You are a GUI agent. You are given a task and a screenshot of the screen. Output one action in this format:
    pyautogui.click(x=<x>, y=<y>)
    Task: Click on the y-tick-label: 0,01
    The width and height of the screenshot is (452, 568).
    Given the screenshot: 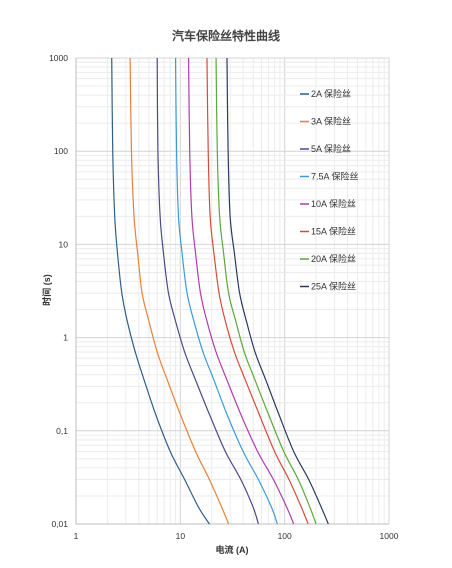 What is the action you would take?
    pyautogui.click(x=59, y=524)
    